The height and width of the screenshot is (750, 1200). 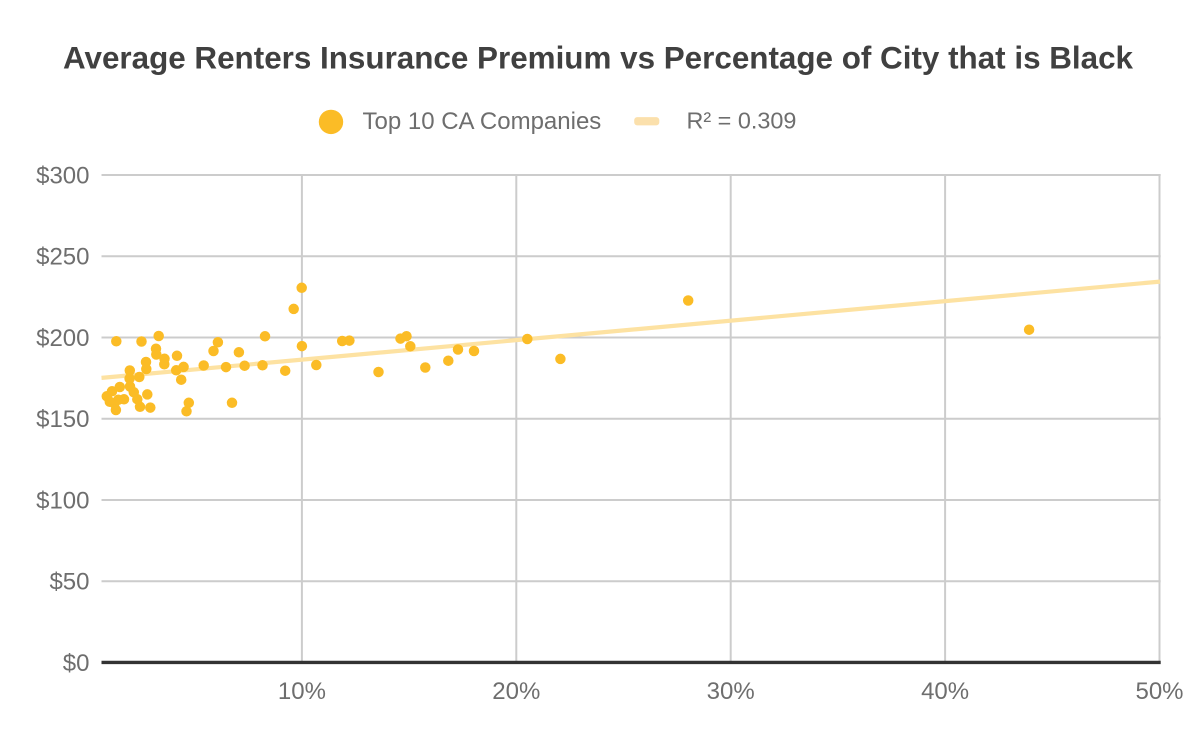 What do you see at coordinates (742, 121) in the screenshot?
I see `svg-text: R² = 0.309` at bounding box center [742, 121].